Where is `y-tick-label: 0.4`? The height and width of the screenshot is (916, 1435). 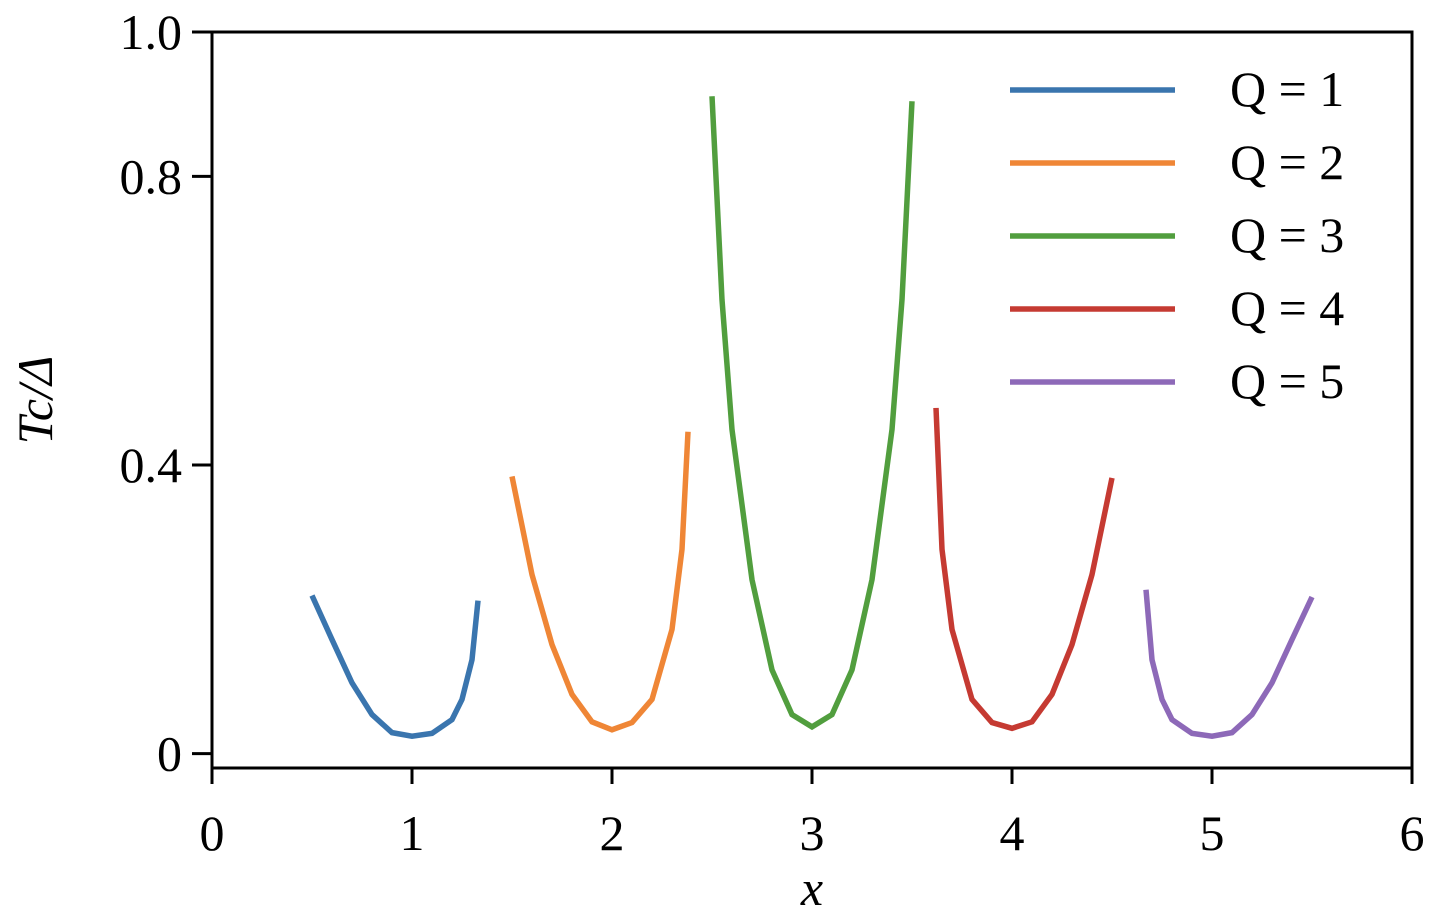
y-tick-label: 0.4 is located at coordinates (151, 465).